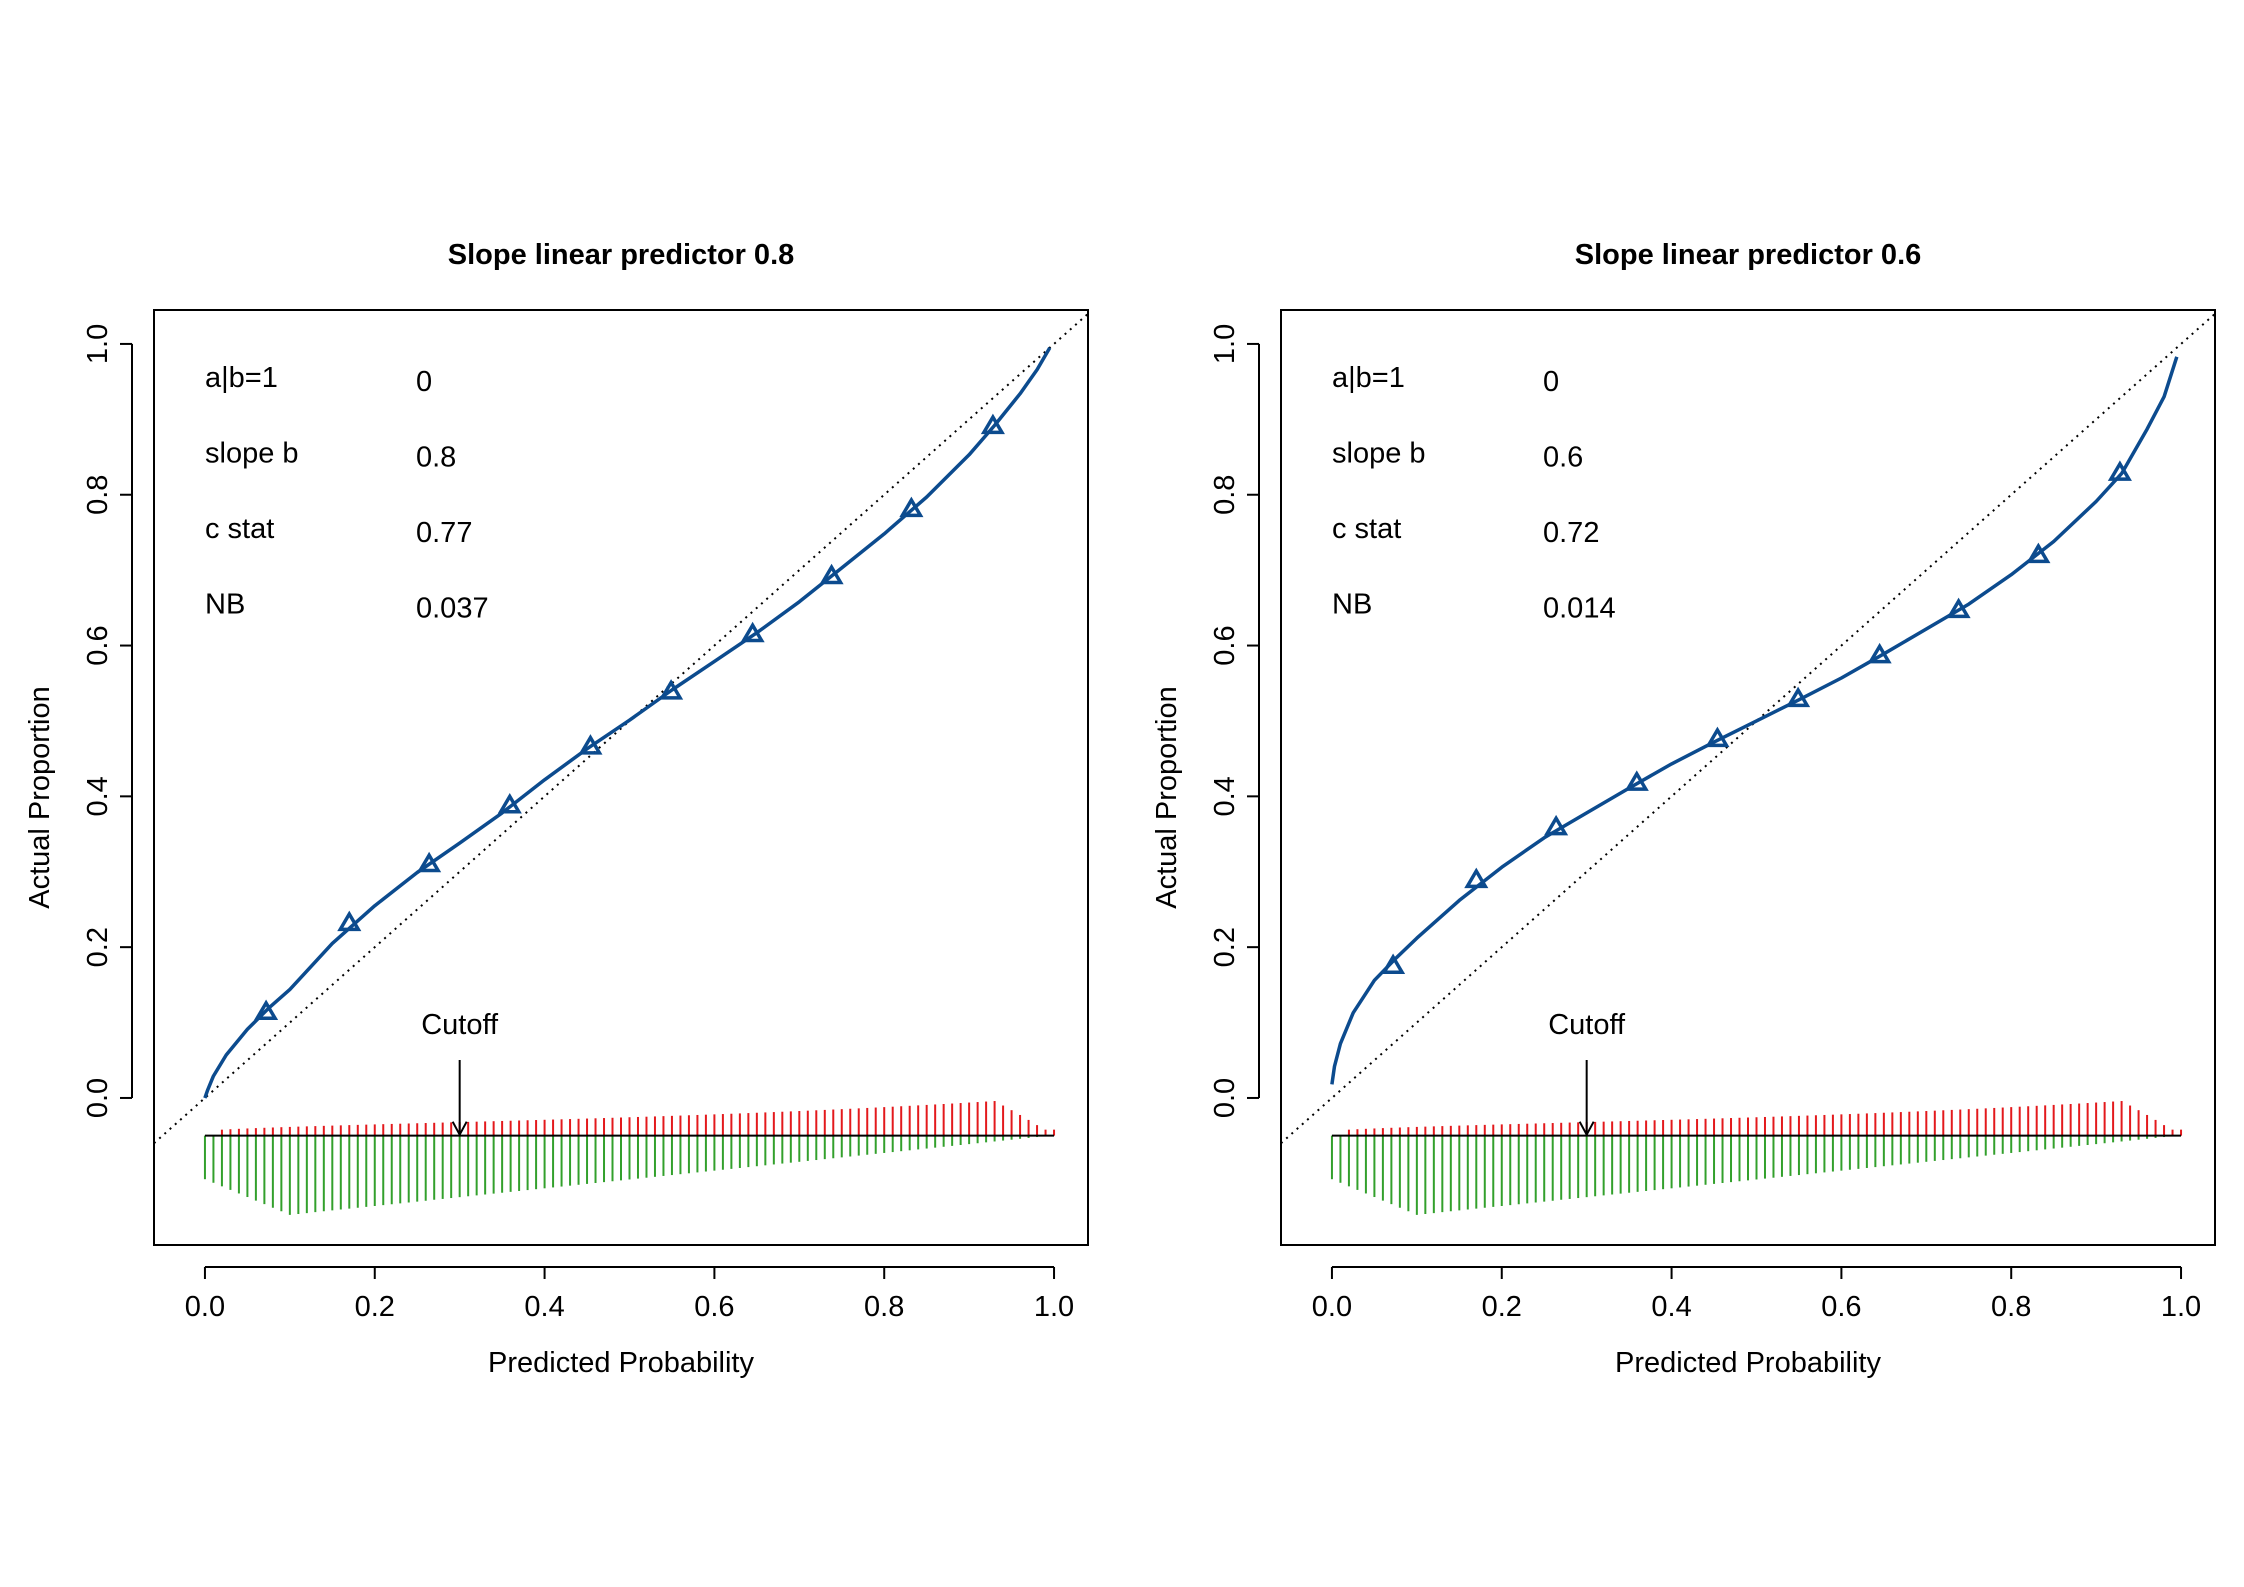  What do you see at coordinates (1563, 458) in the screenshot?
I see `stat-value: 0.6` at bounding box center [1563, 458].